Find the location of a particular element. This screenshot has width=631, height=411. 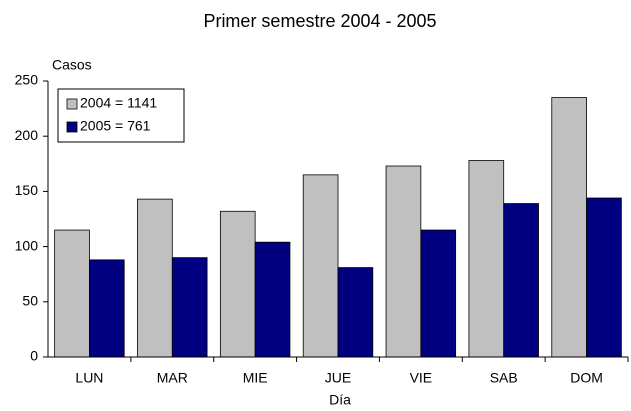

x-tick-label: DOM is located at coordinates (586, 378).